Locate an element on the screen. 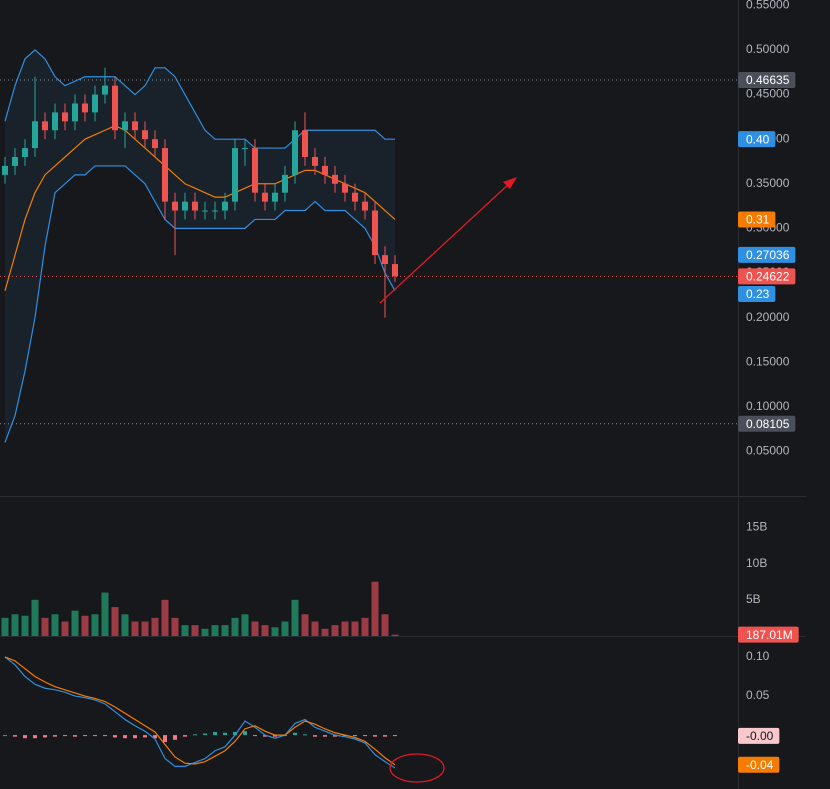  y-tick-label: 0.55000 is located at coordinates (768, 6).